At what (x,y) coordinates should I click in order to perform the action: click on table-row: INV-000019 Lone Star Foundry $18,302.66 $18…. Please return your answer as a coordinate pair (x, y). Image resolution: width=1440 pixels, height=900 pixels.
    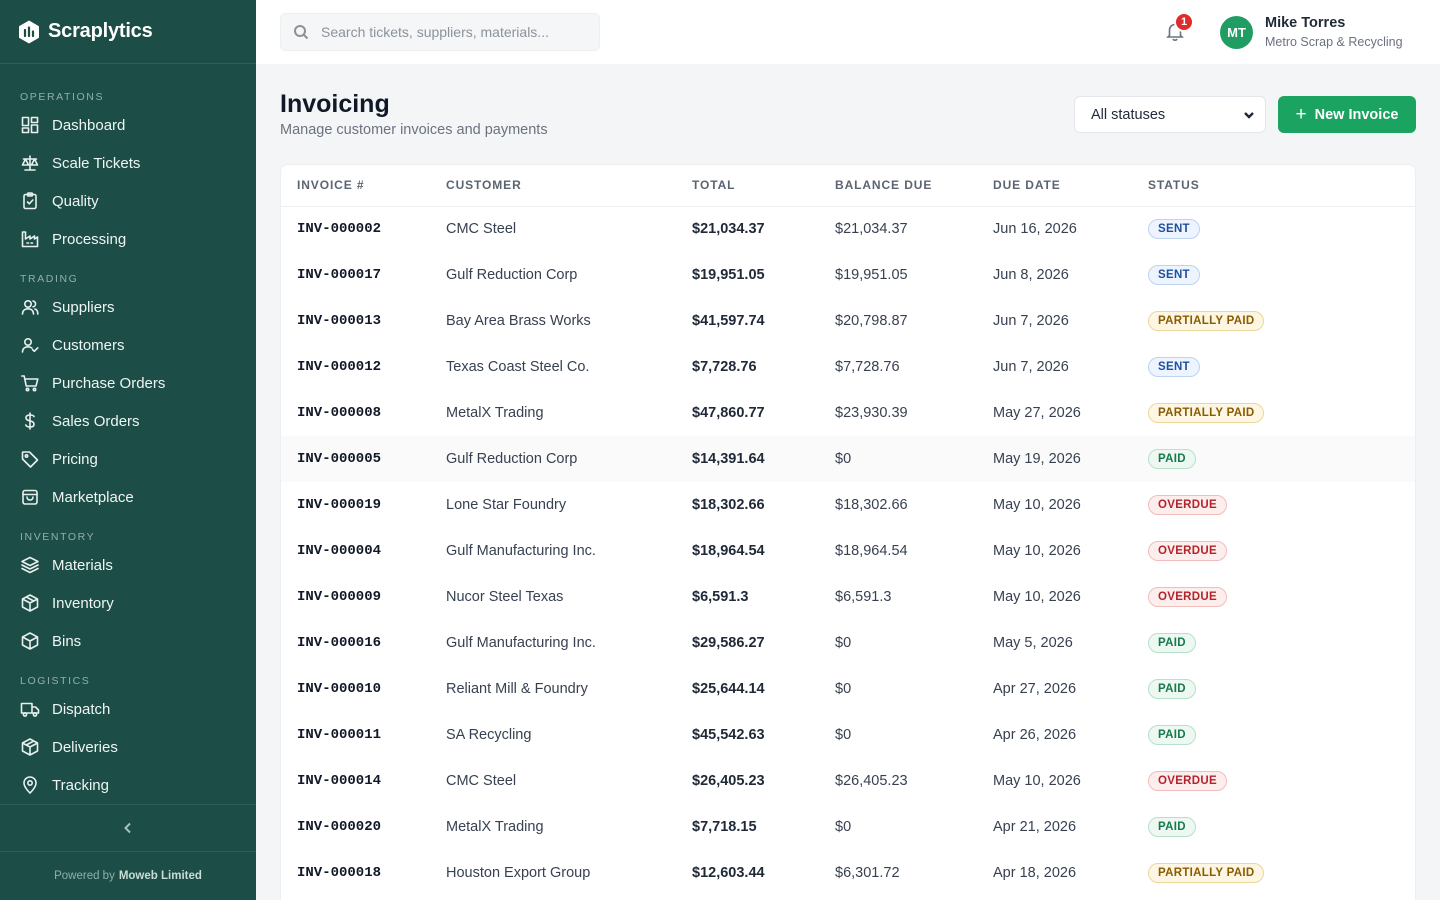
    Looking at the image, I should click on (848, 505).